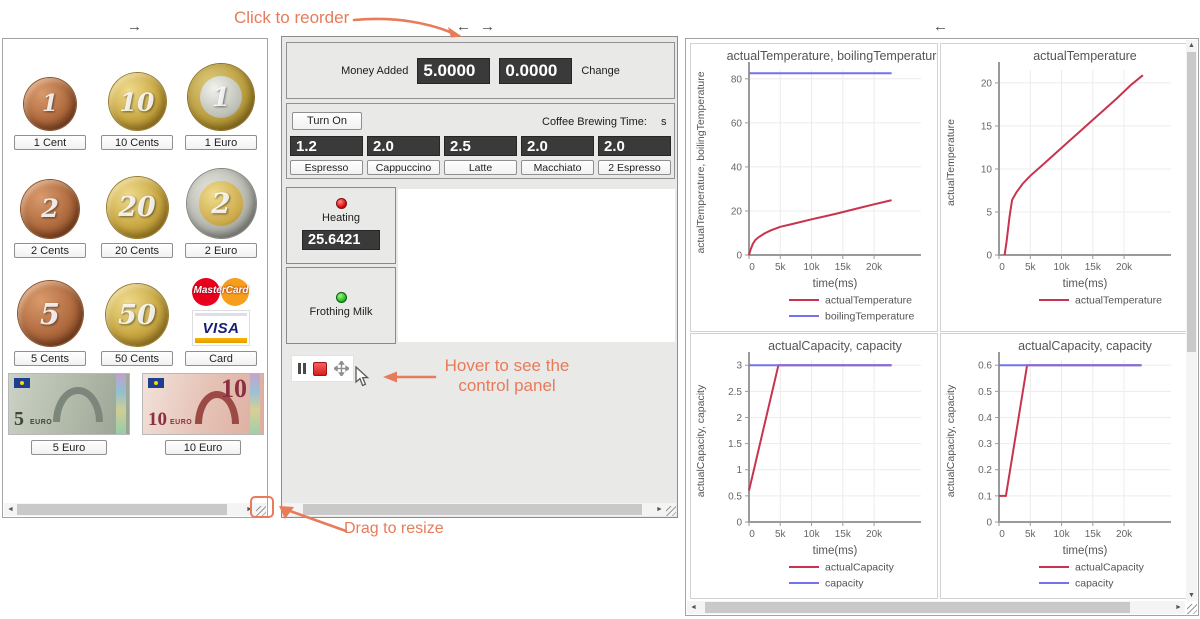 This screenshot has width=1200, height=619. What do you see at coordinates (69, 447) in the screenshot?
I see `money-button: 5 Euro` at bounding box center [69, 447].